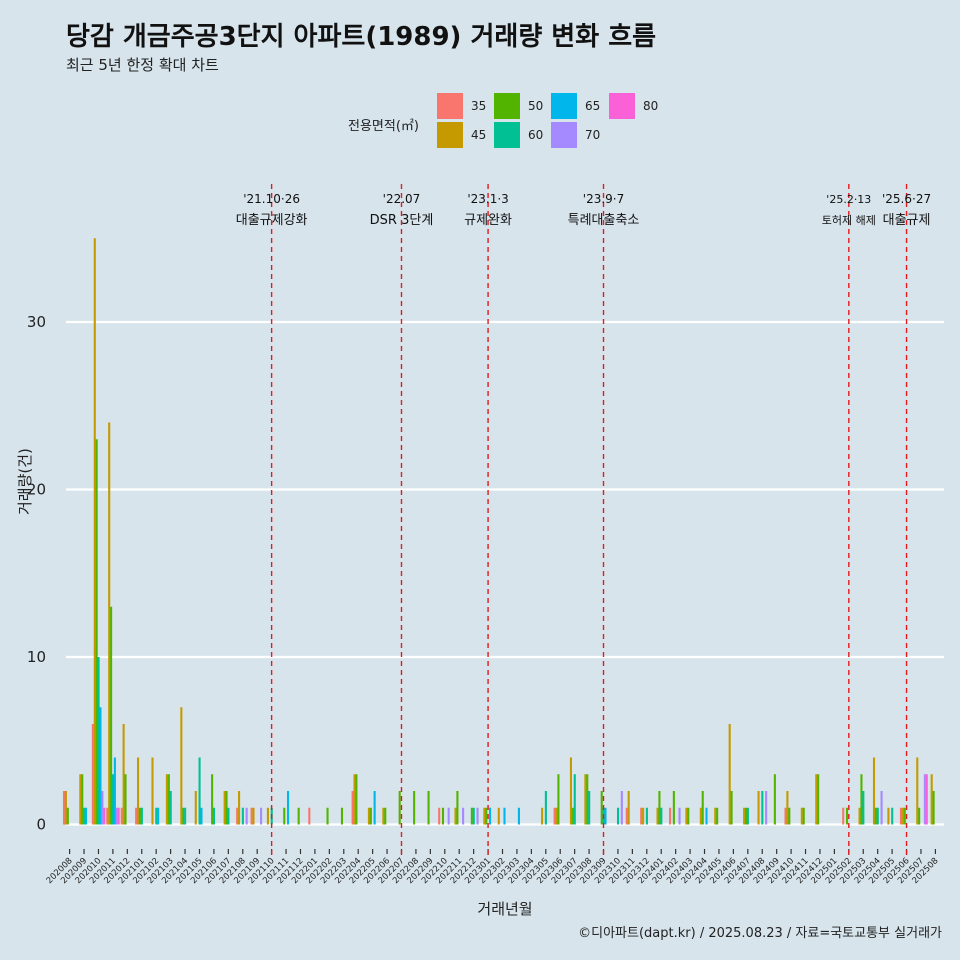  Describe the element at coordinates (907, 220) in the screenshot. I see `policy-text-202506: 대출규제` at that location.